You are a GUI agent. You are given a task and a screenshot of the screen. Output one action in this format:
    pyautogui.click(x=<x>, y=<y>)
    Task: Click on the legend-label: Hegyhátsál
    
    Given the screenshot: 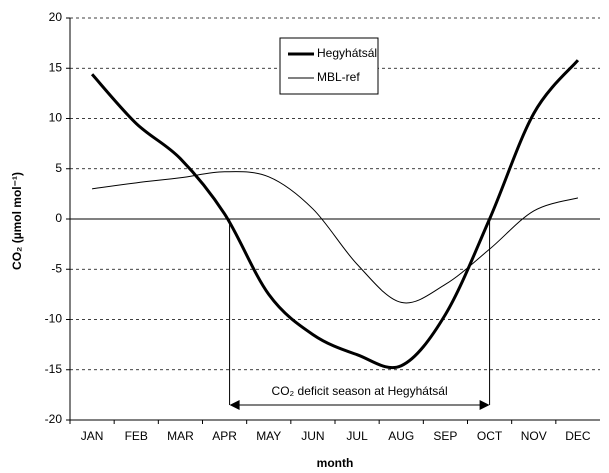 What is the action you would take?
    pyautogui.click(x=347, y=53)
    